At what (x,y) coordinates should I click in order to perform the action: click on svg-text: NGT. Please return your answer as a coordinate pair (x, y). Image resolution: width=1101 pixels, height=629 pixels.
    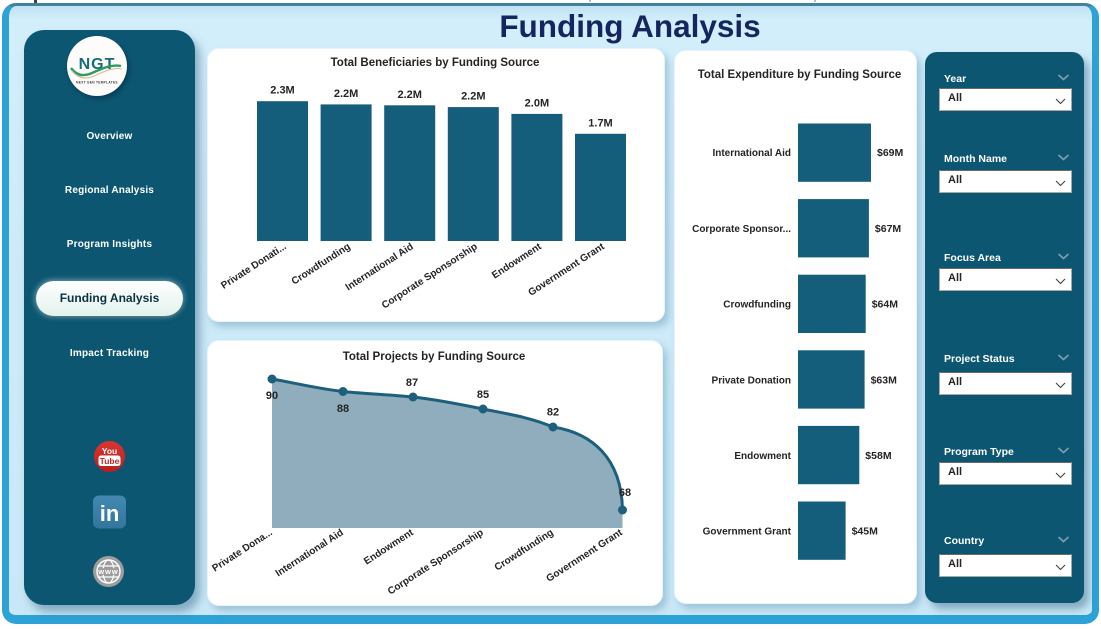
    Looking at the image, I should click on (97, 64).